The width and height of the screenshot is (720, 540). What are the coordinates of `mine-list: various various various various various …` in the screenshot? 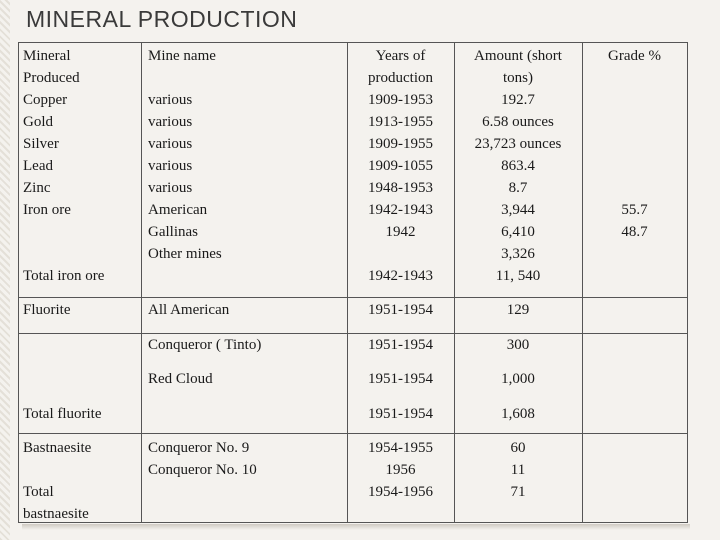 It's located at (185, 177).